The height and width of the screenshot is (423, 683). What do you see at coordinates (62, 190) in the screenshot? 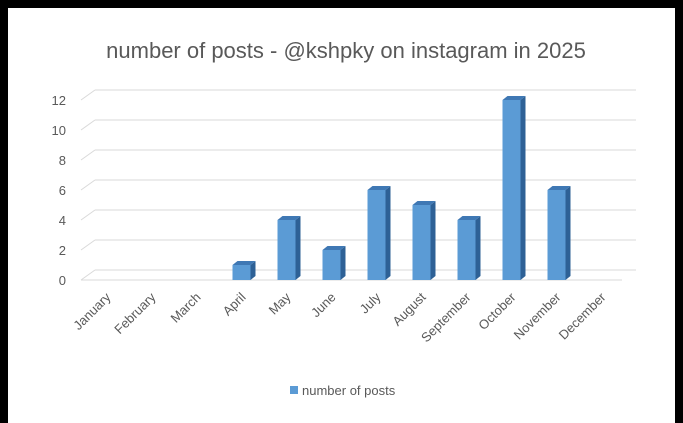
I see `y-tick-label: 6` at bounding box center [62, 190].